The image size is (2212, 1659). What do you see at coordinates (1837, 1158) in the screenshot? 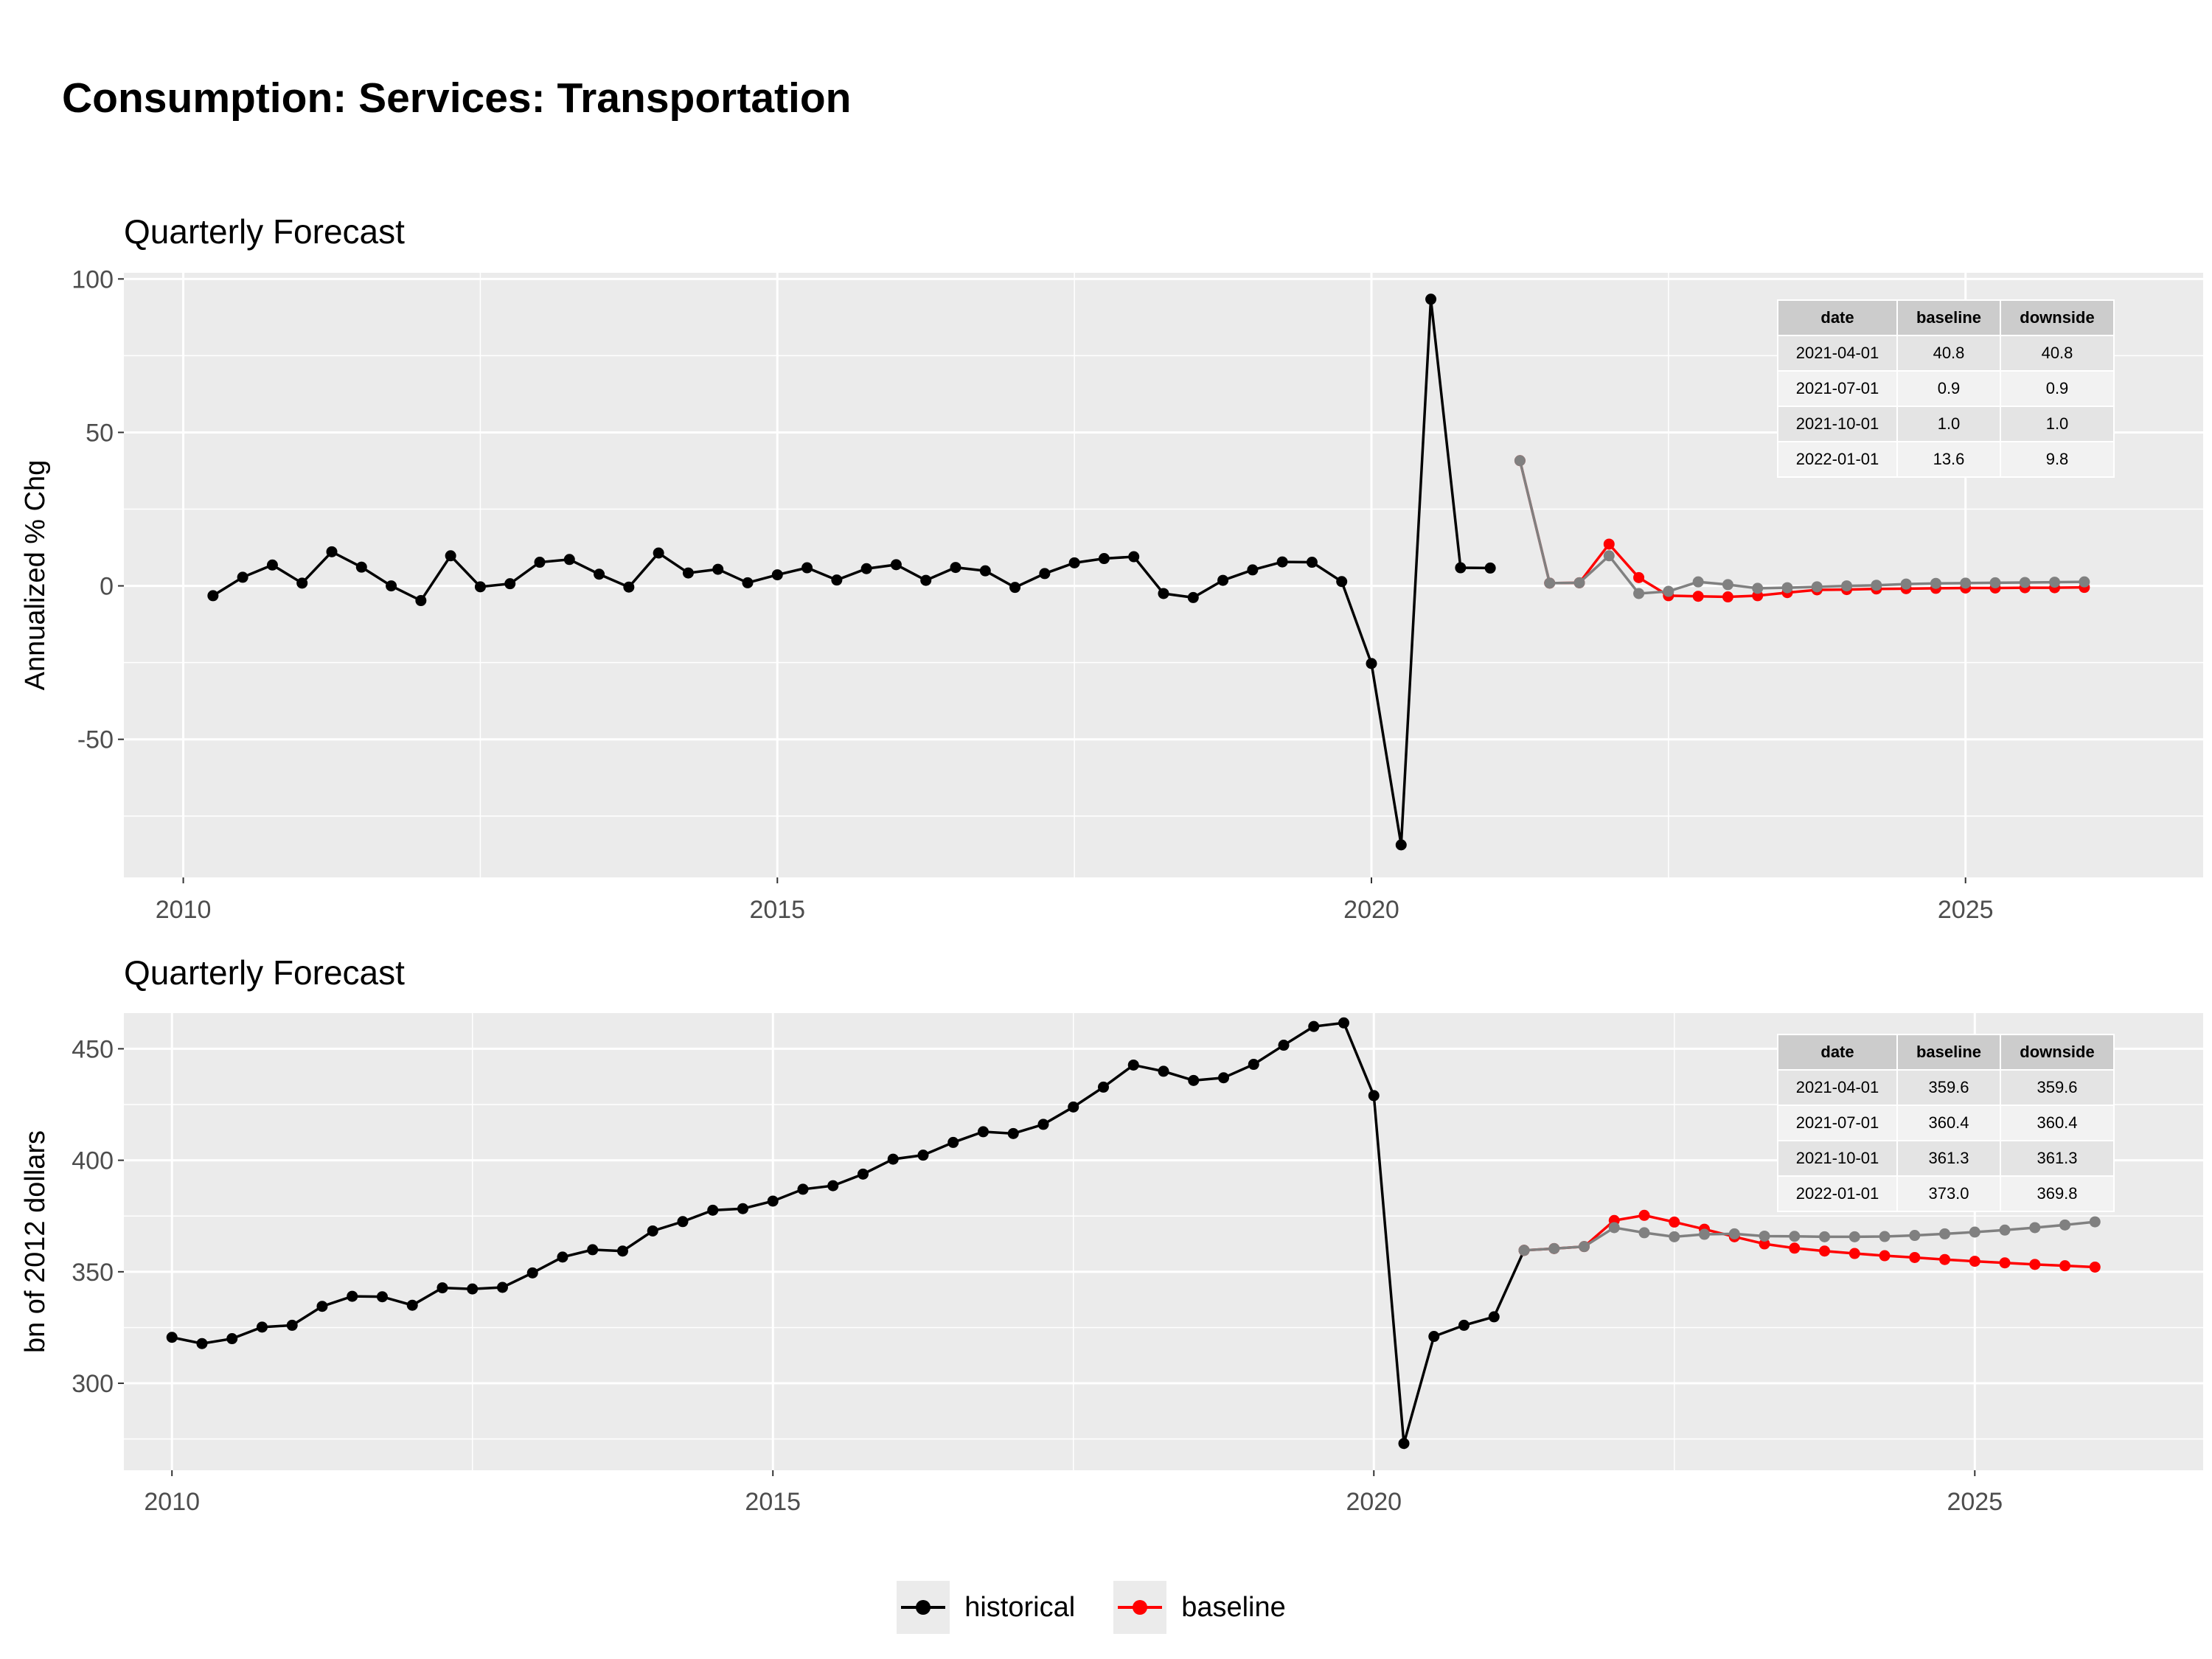
I see `table-cell: 2021-10-01` at bounding box center [1837, 1158].